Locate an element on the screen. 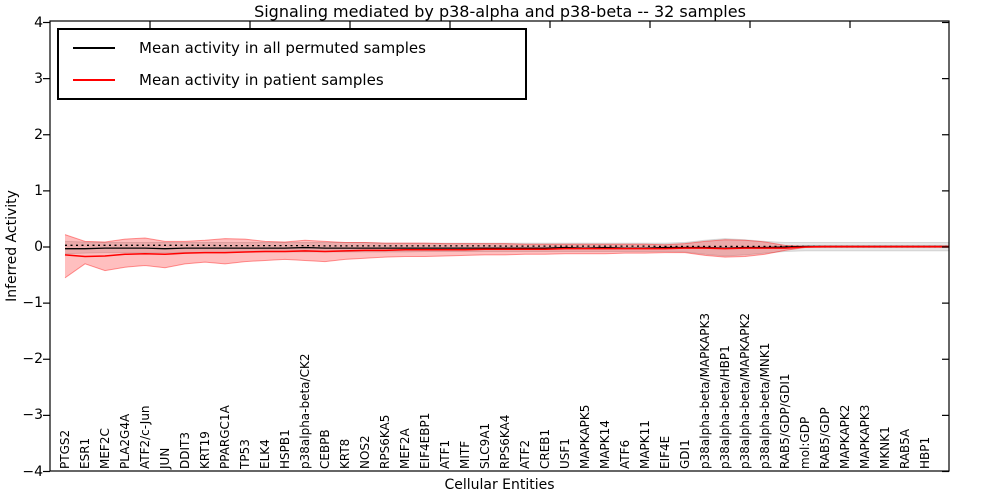 This screenshot has width=1000, height=500. x-category-label: NOS2 is located at coordinates (365, 452).